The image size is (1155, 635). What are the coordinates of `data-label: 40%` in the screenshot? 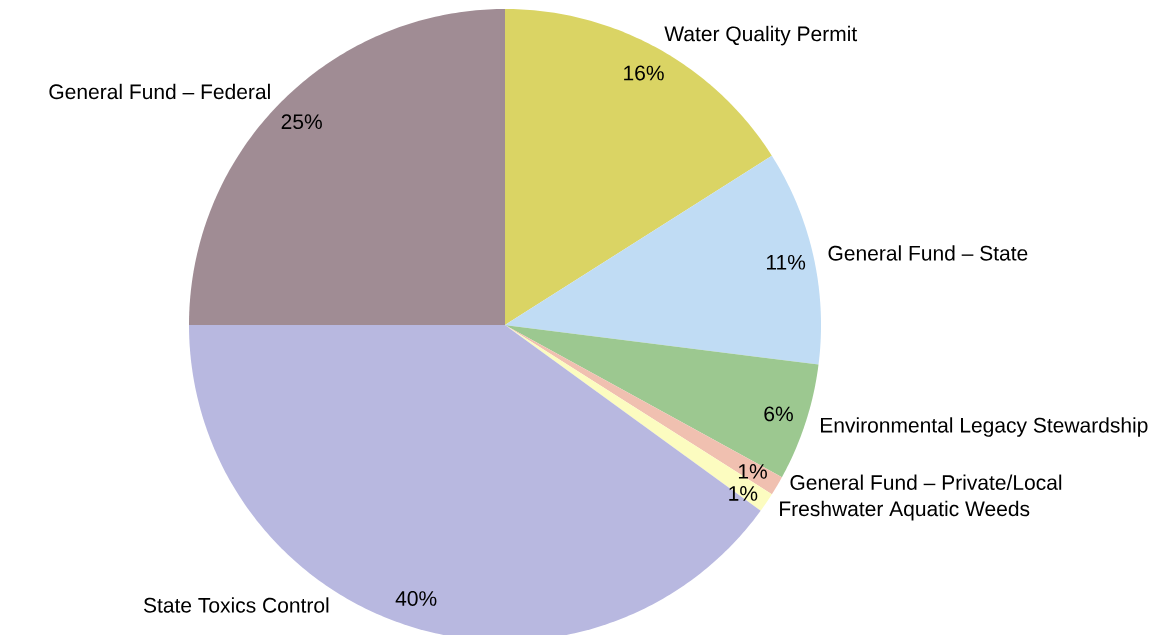 It's located at (416, 598).